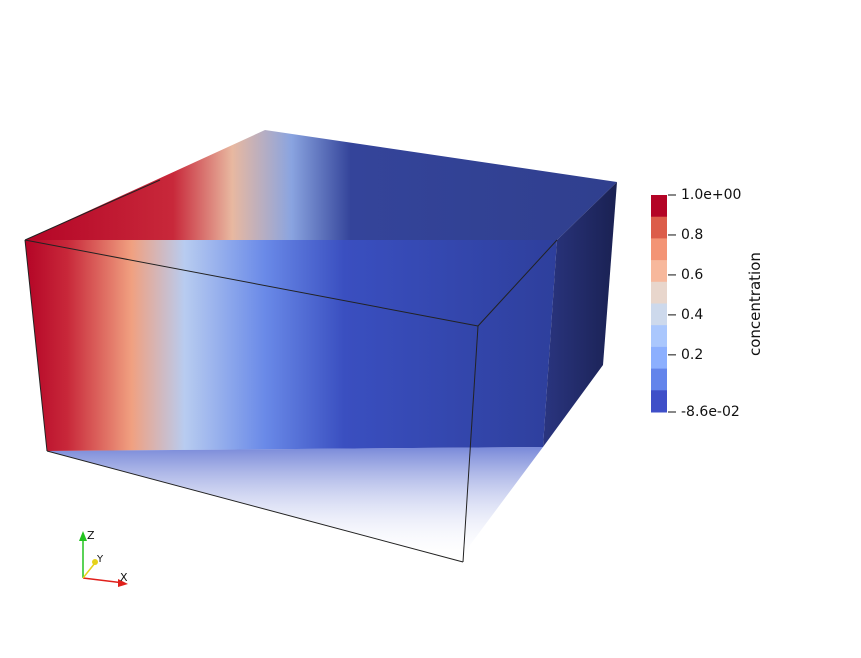  Describe the element at coordinates (711, 195) in the screenshot. I see `colorbar-tick-label: 1.0e+00` at that location.